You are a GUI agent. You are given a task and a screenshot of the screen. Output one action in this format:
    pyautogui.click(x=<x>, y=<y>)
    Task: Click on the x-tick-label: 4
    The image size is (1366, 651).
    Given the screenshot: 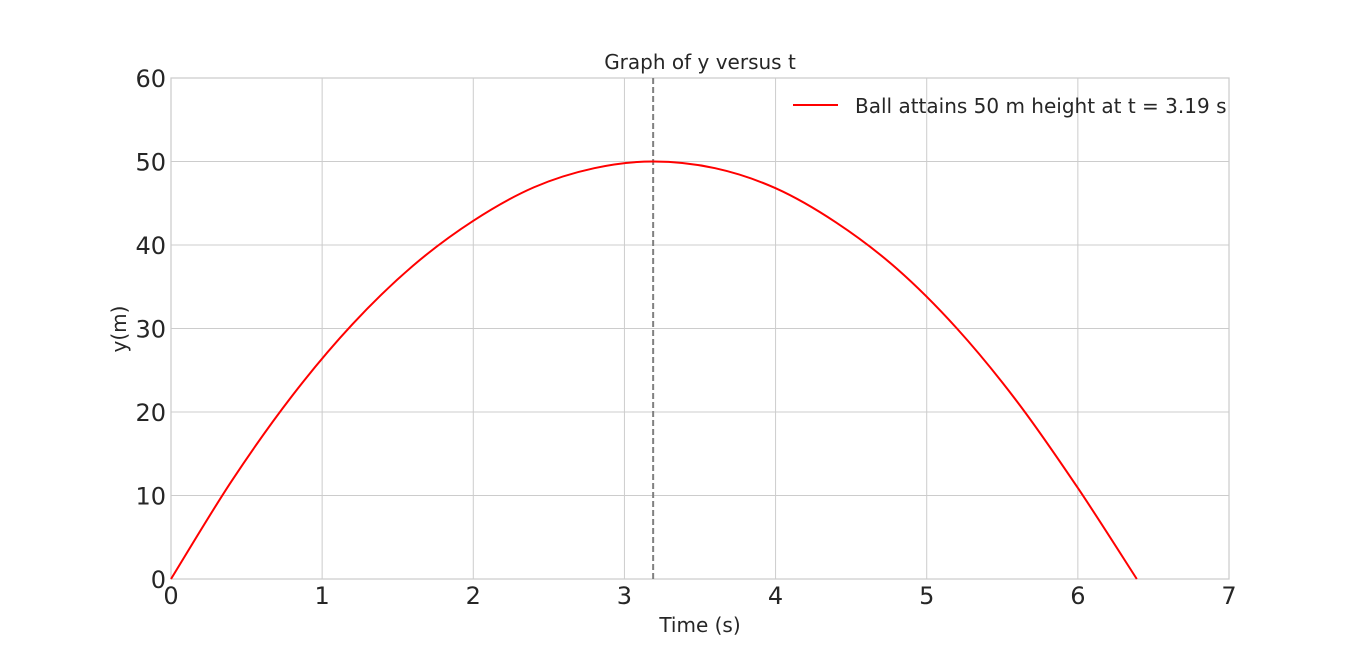 What is the action you would take?
    pyautogui.click(x=775, y=596)
    